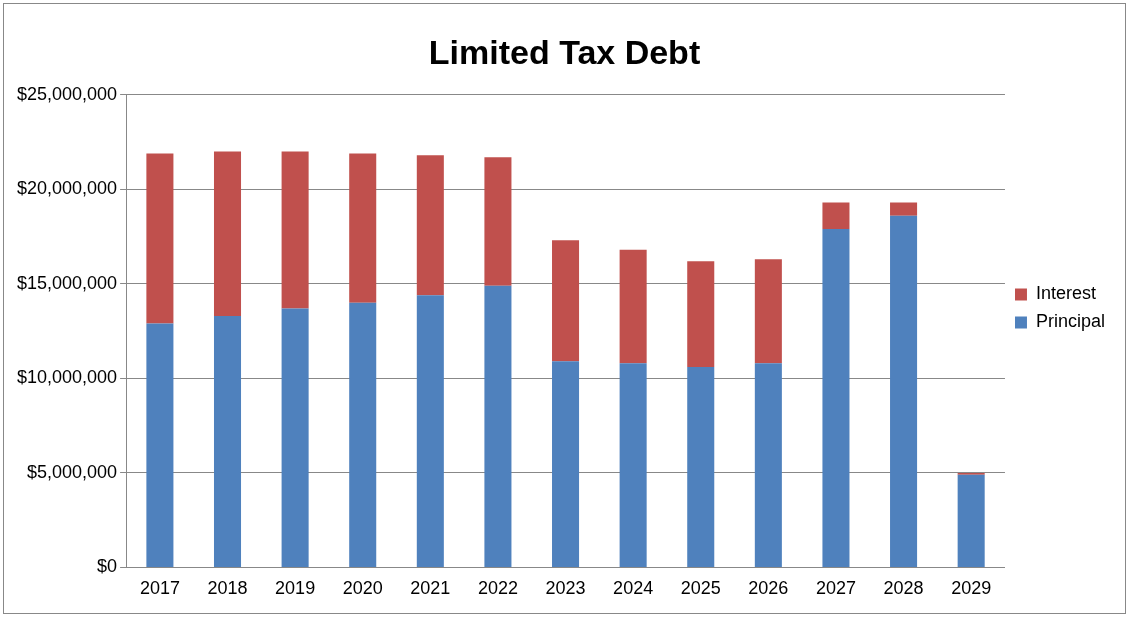 Image resolution: width=1131 pixels, height=619 pixels. Describe the element at coordinates (768, 588) in the screenshot. I see `x-tick-label: 2026` at that location.